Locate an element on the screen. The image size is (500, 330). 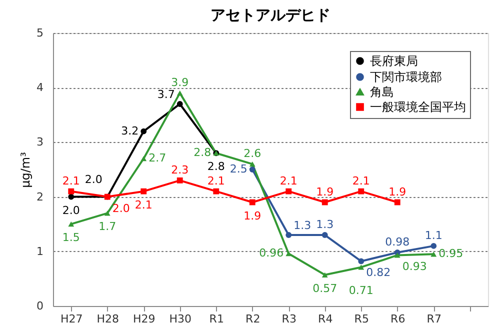
y-tick-label: 3 is located at coordinates (40, 142).